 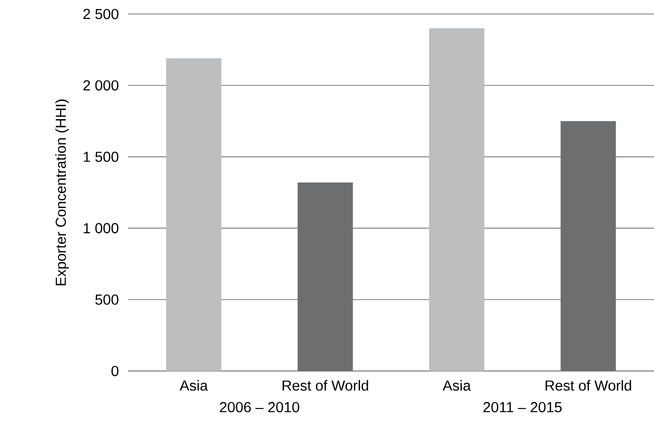 What do you see at coordinates (589, 385) in the screenshot?
I see `text: Rest of World` at bounding box center [589, 385].